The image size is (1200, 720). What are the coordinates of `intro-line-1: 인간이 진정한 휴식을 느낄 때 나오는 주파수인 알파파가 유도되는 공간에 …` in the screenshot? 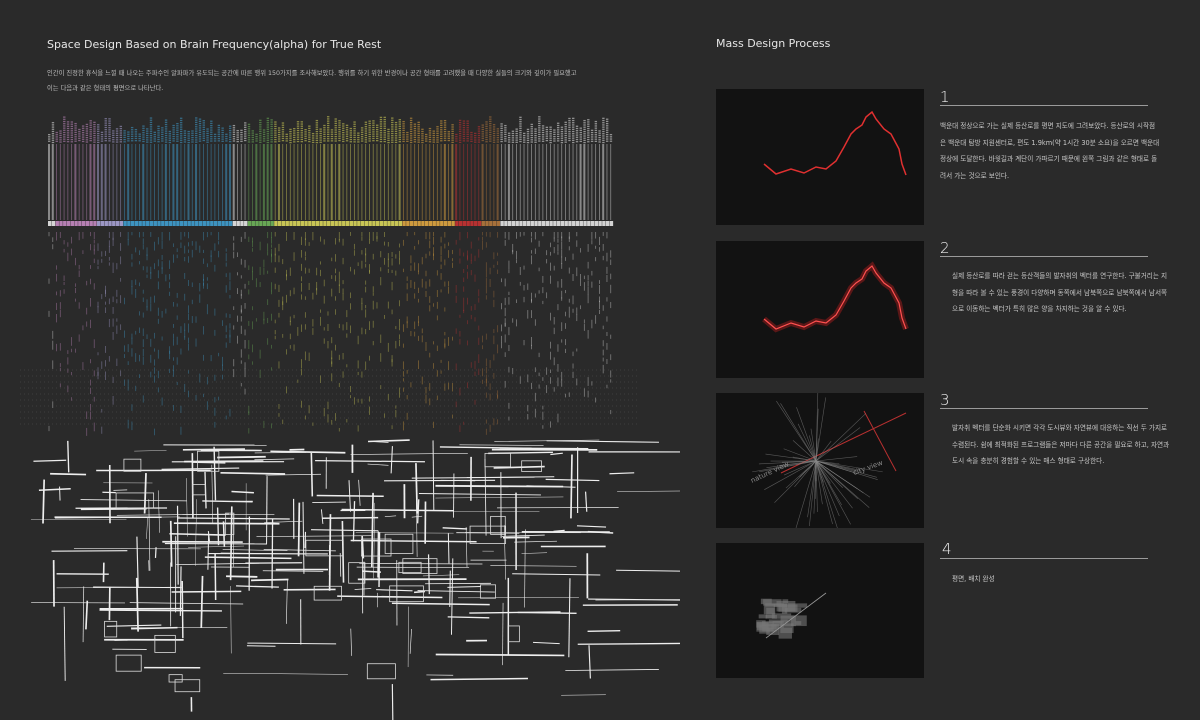 It's located at (312, 73).